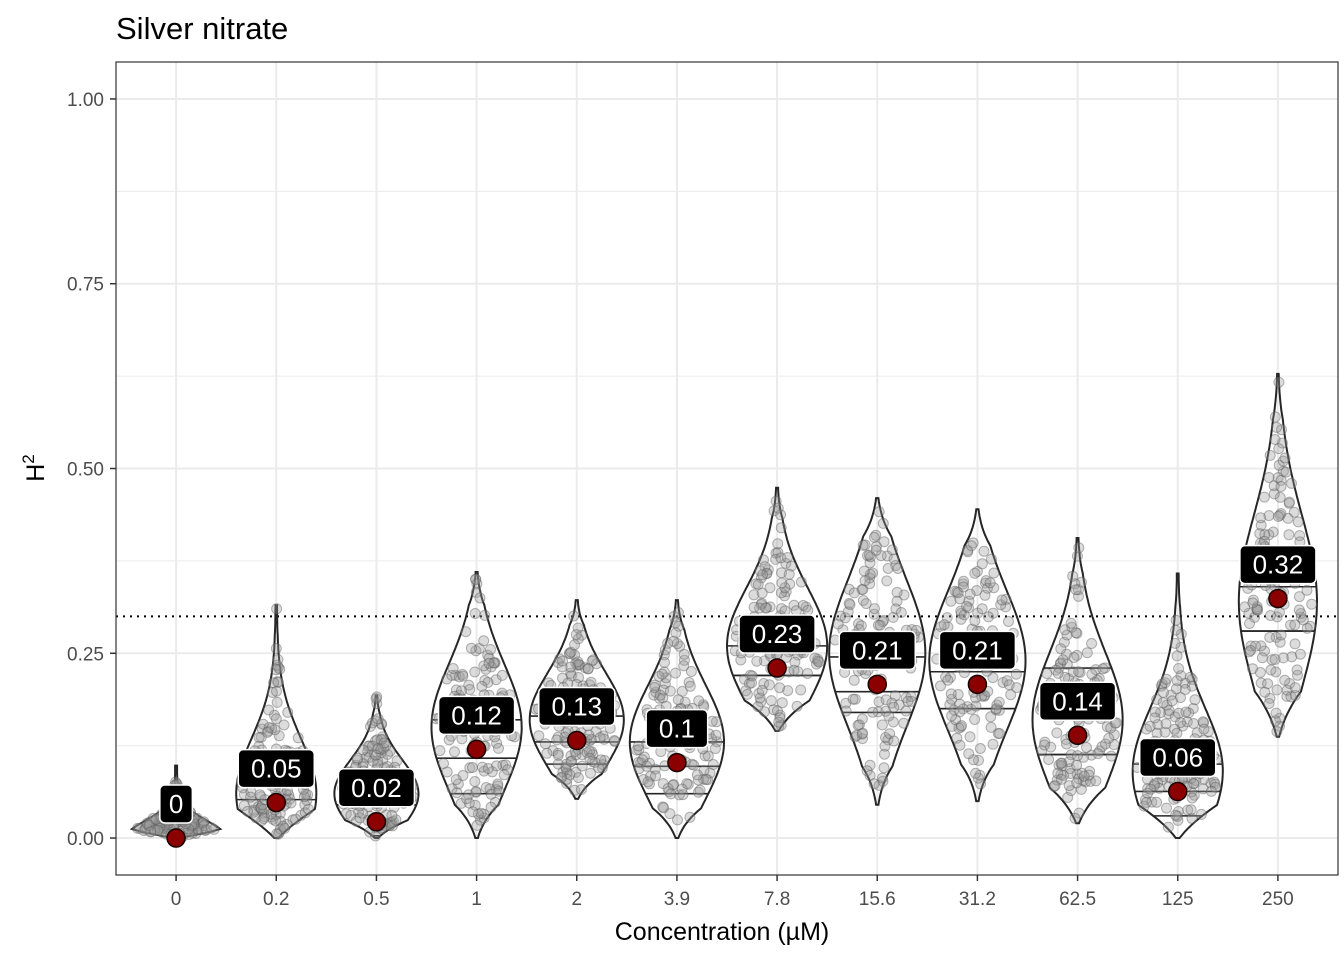 The width and height of the screenshot is (1344, 960). I want to click on violin-7.8, so click(777, 609).